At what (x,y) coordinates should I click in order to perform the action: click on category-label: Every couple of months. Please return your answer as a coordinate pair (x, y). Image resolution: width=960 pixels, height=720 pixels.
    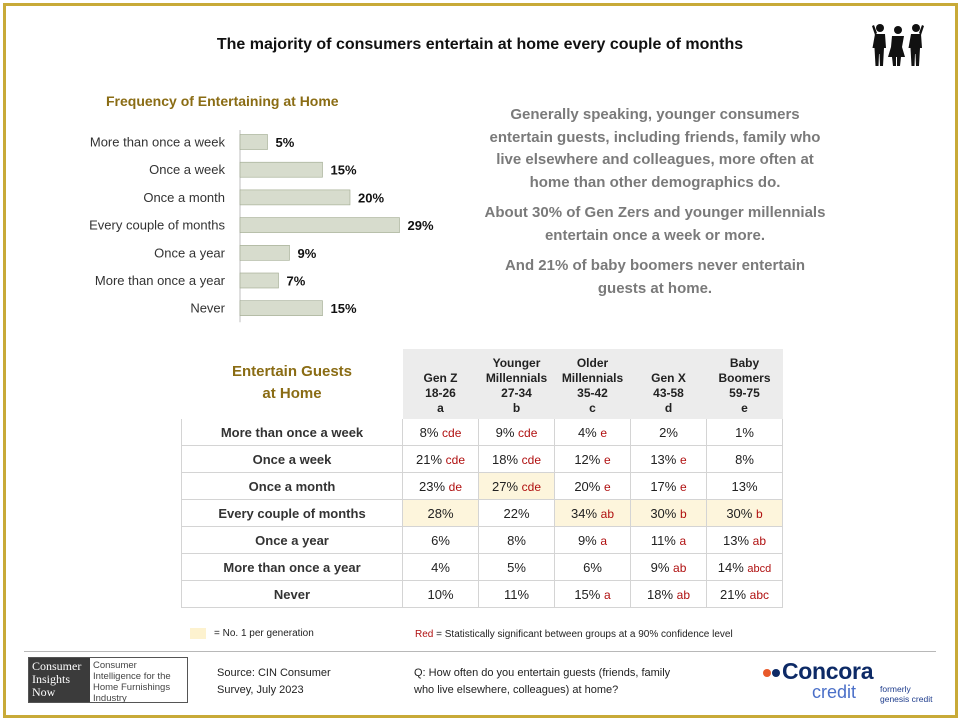
    Looking at the image, I should click on (157, 225).